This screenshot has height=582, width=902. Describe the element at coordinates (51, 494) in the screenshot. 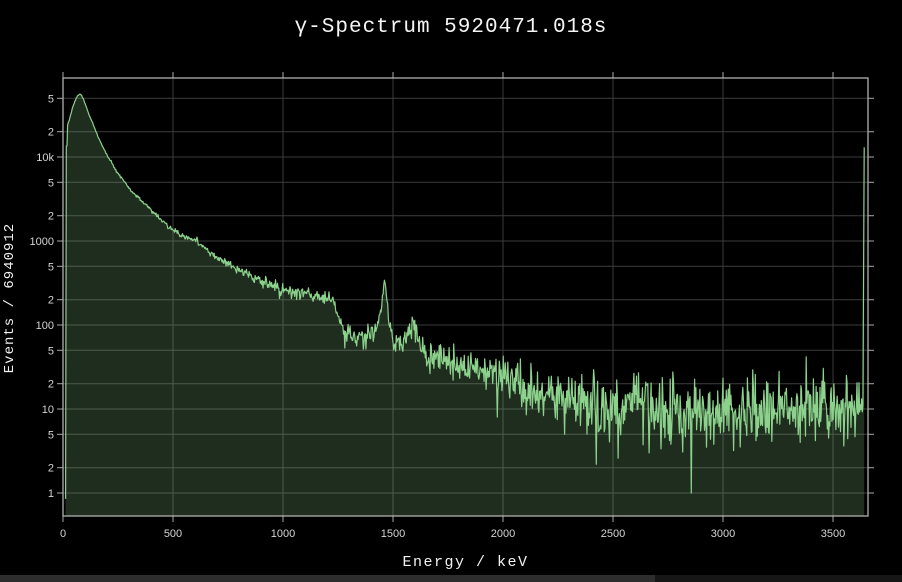

I see `y-tick-label: 1` at that location.